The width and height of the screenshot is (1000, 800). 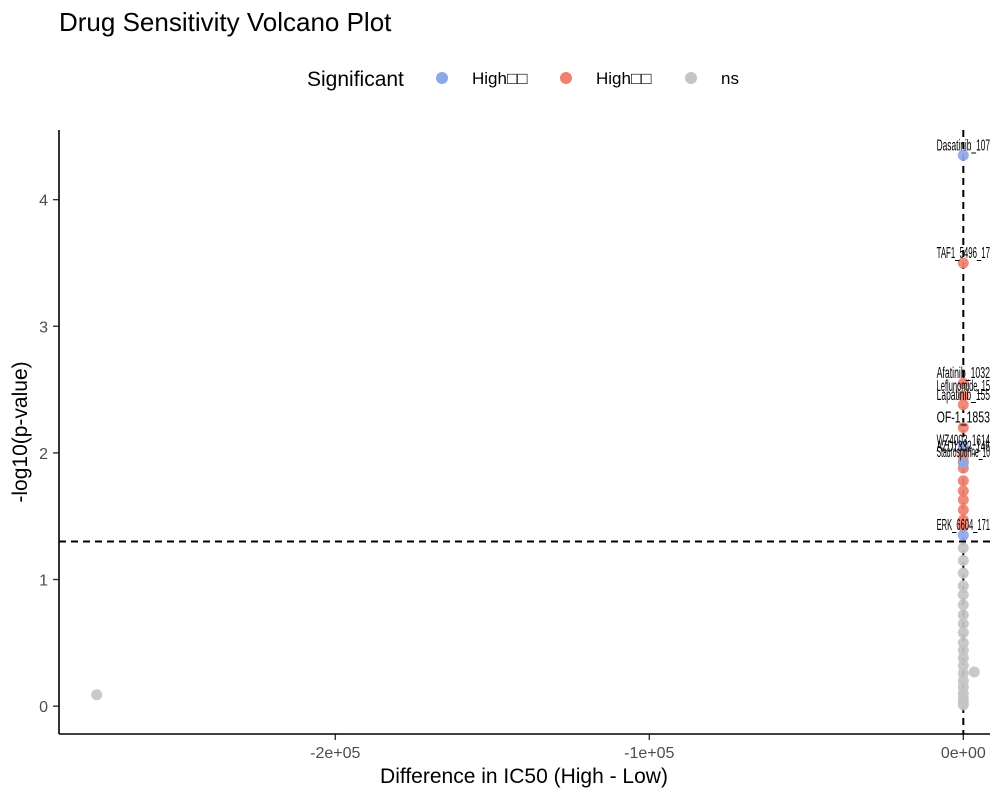 What do you see at coordinates (500, 78) in the screenshot?
I see `legend-label-high_blue: High□□` at bounding box center [500, 78].